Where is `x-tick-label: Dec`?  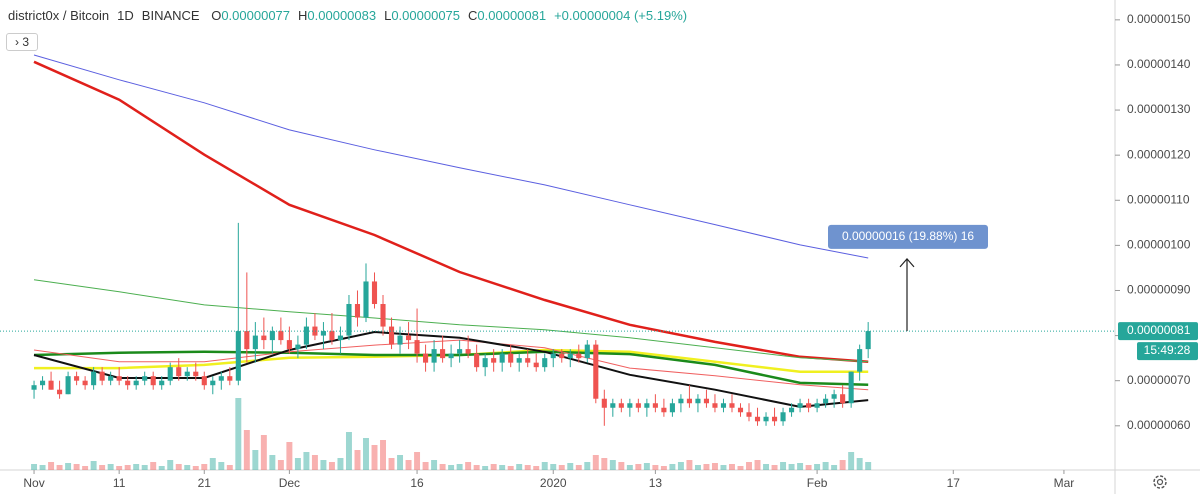 x-tick-label: Dec is located at coordinates (289, 483).